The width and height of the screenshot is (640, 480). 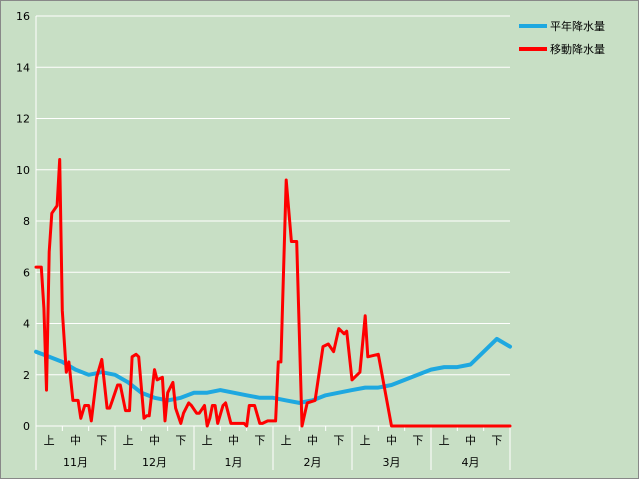 What do you see at coordinates (23, 67) in the screenshot?
I see `y-tick-label: 14` at bounding box center [23, 67].